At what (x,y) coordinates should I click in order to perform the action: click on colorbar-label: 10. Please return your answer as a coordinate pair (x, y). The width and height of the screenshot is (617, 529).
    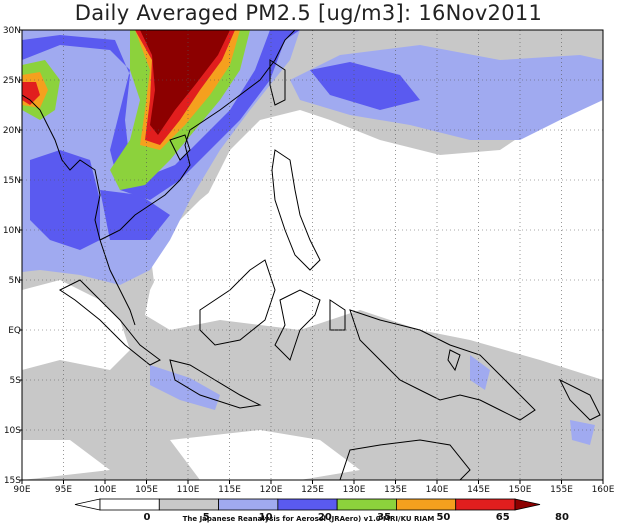
    Looking at the image, I should click on (266, 517).